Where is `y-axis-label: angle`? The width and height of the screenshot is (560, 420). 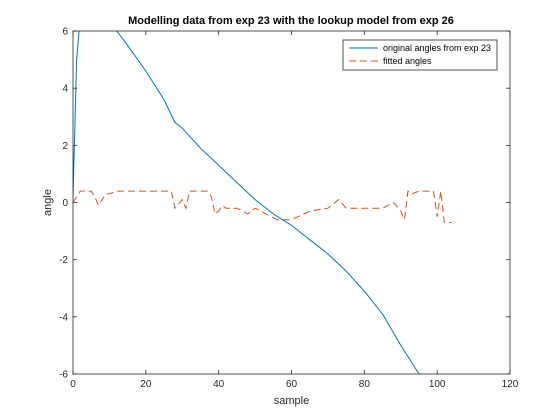 y-axis-label: angle is located at coordinates (48, 202).